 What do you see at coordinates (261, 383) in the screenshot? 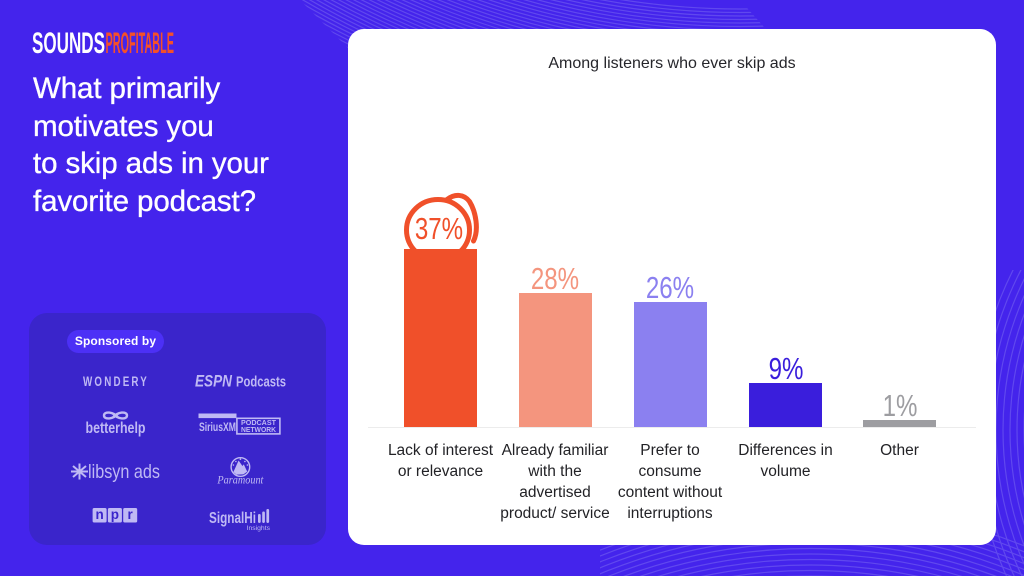
I see `svg-text: Podcasts` at bounding box center [261, 383].